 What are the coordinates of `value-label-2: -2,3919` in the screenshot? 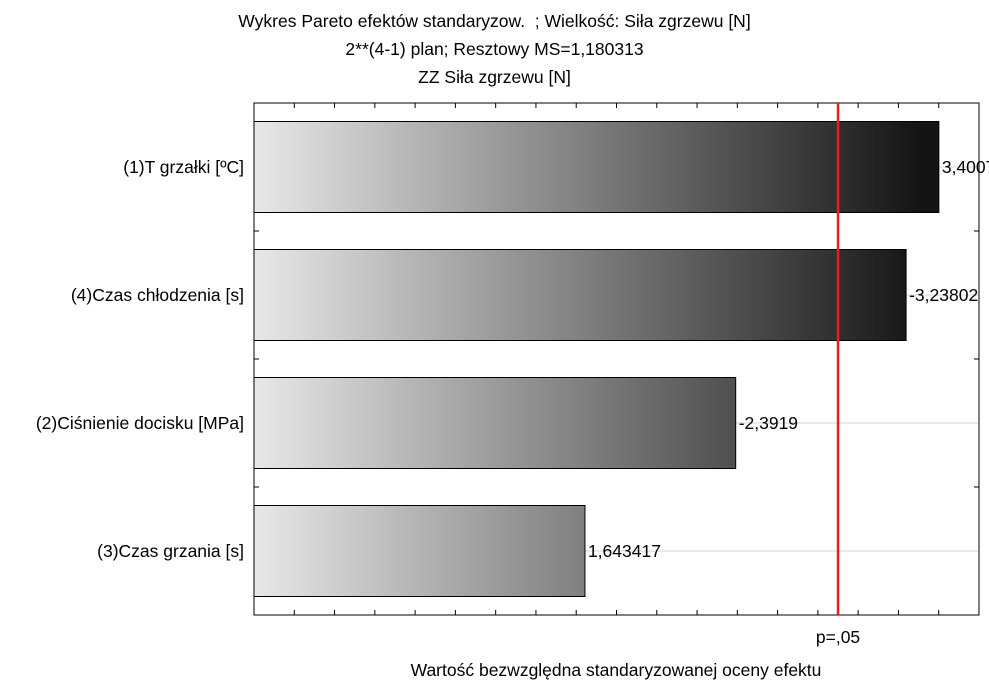 It's located at (768, 423).